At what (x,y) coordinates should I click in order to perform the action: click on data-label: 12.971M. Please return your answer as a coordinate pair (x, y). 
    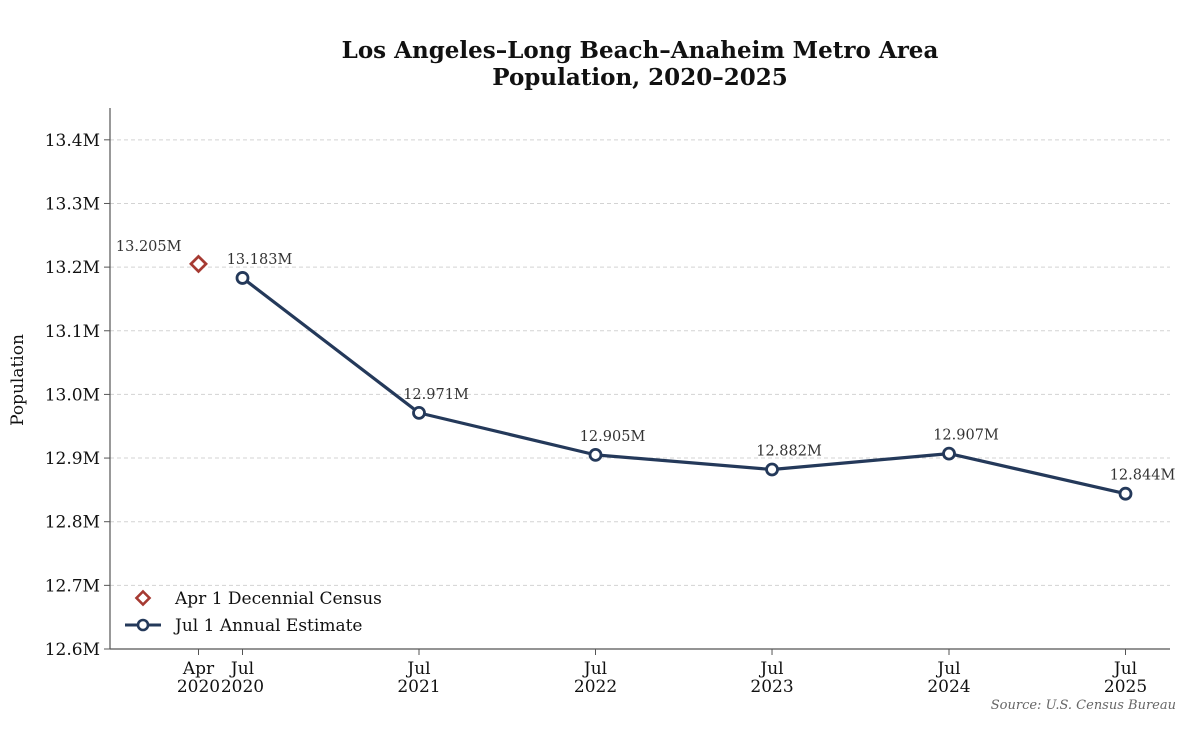
    Looking at the image, I should click on (436, 395).